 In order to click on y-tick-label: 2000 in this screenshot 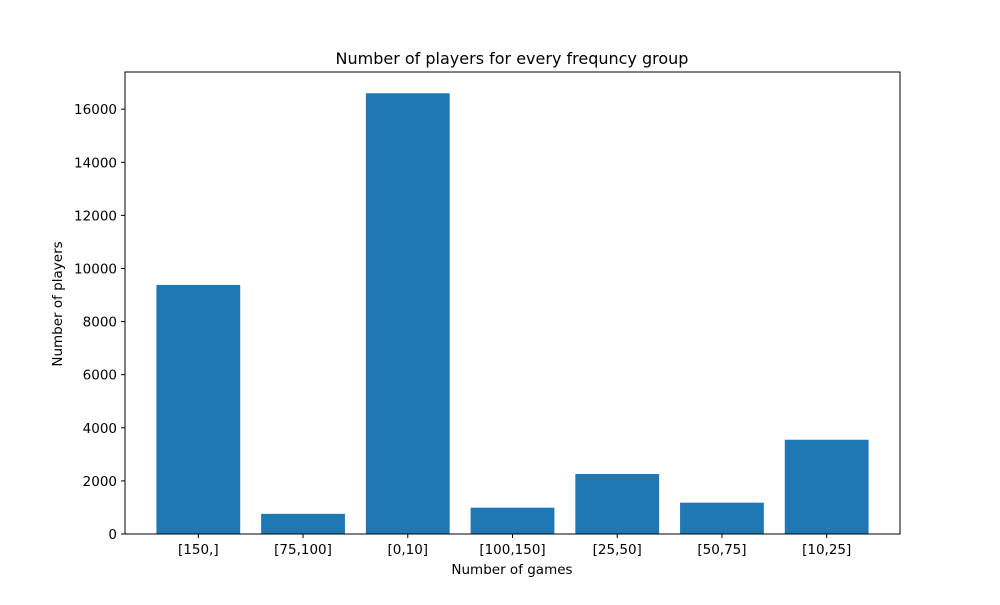, I will do `click(100, 482)`.